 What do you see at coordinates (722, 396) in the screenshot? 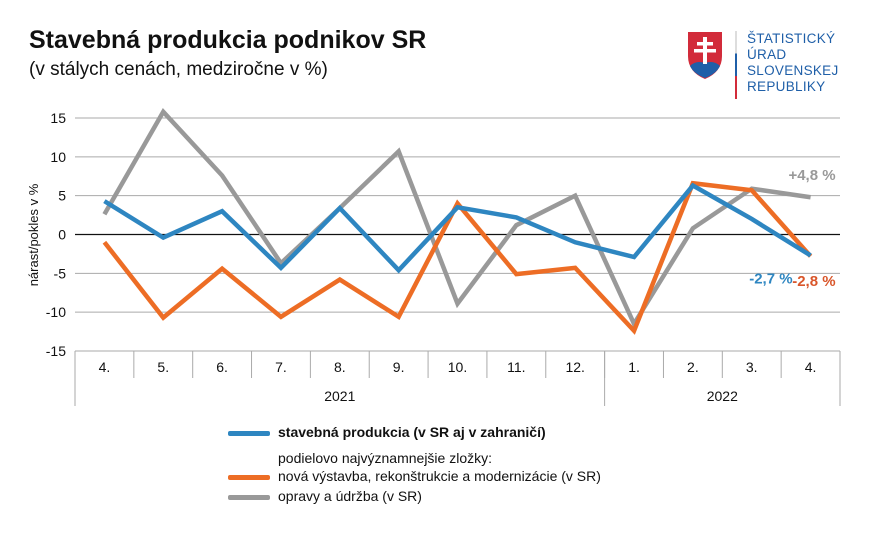
I see `x-year-label: 2022` at bounding box center [722, 396].